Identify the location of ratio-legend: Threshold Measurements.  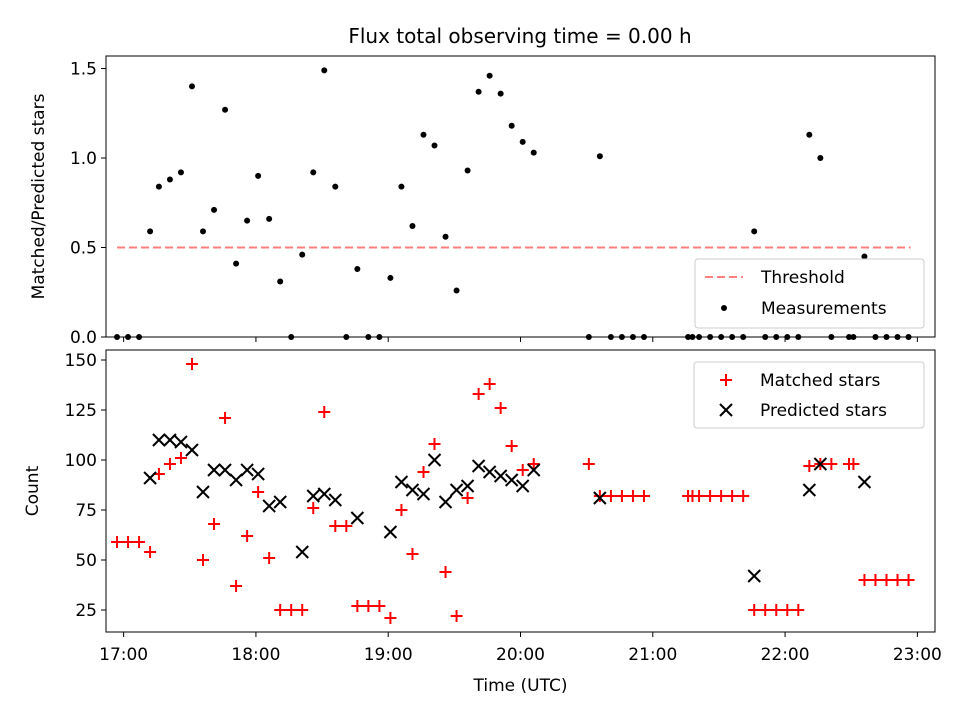
(809, 293).